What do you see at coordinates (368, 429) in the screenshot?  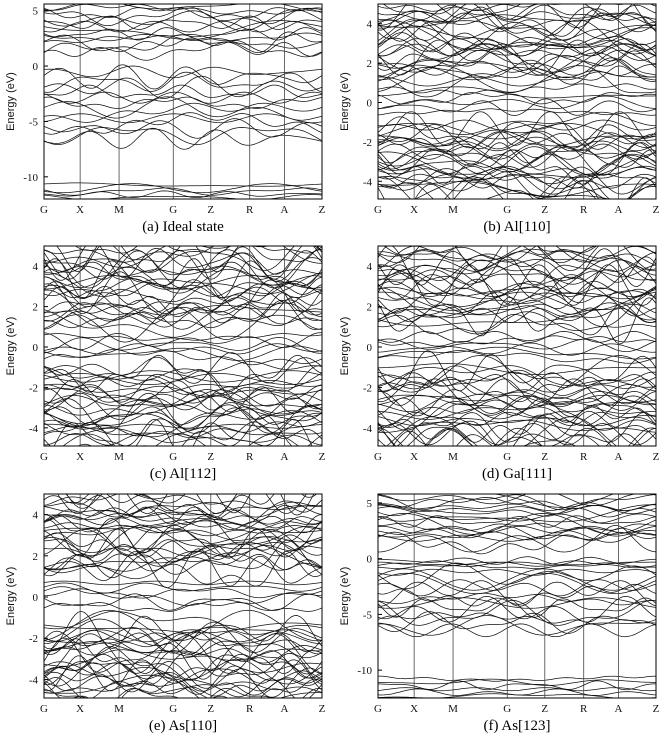 I see `y-tick-label: -4` at bounding box center [368, 429].